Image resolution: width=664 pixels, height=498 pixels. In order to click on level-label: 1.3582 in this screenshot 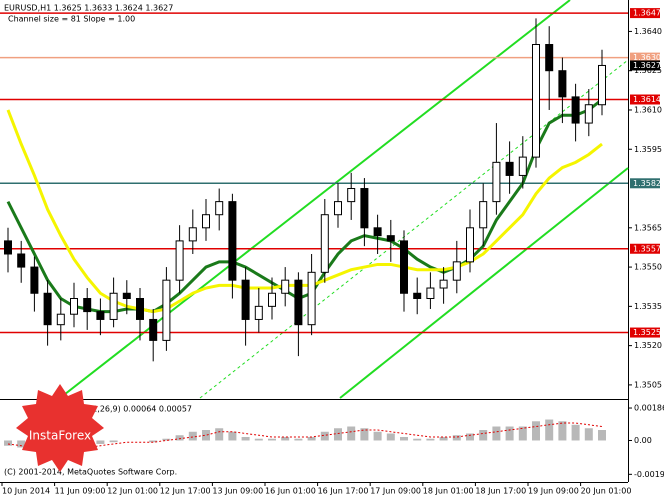, I will do `click(647, 183)`.